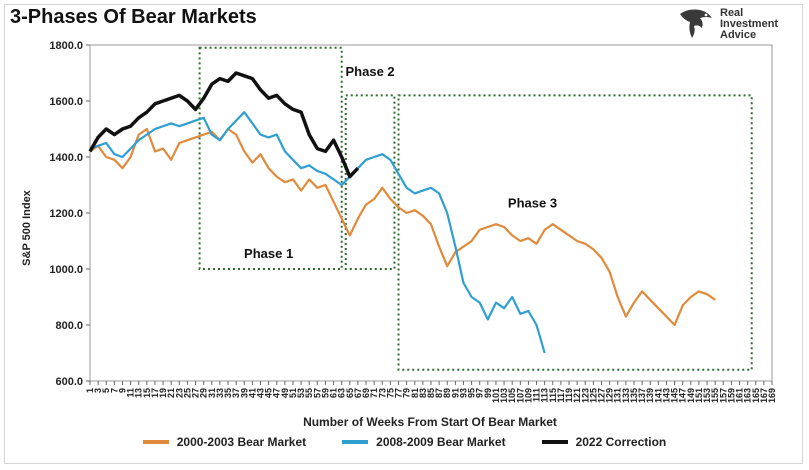 The height and width of the screenshot is (470, 809). Describe the element at coordinates (268, 253) in the screenshot. I see `phase-label: Phase 1` at that location.